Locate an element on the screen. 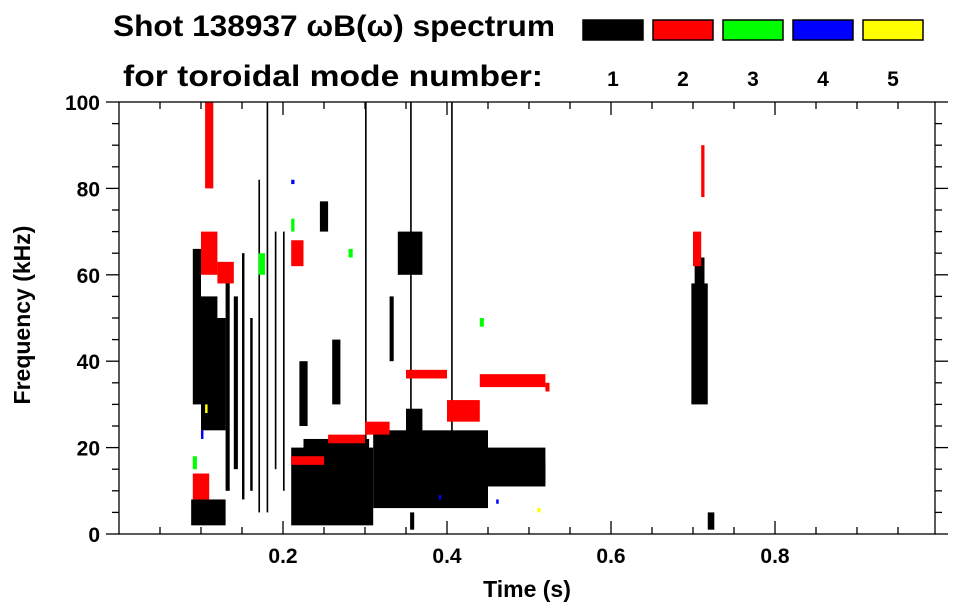 The image size is (963, 615). x-tick-label: 0.2 is located at coordinates (282, 556).